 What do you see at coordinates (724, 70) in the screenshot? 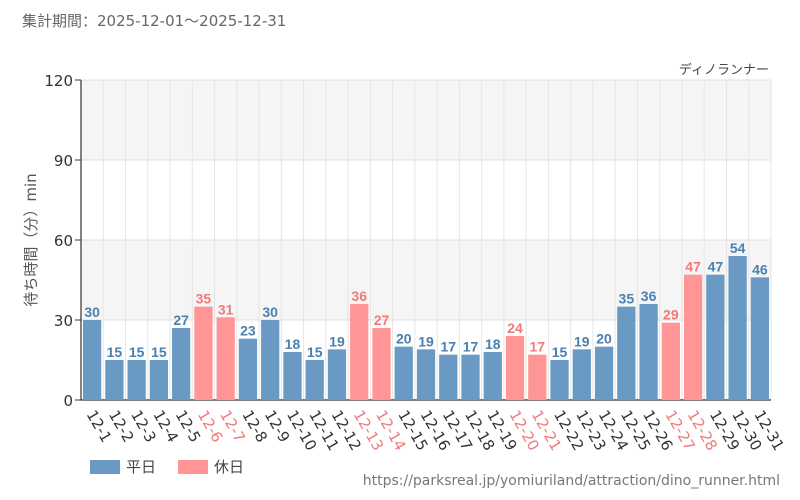
I see `chart-title: ディノランナー` at bounding box center [724, 70].